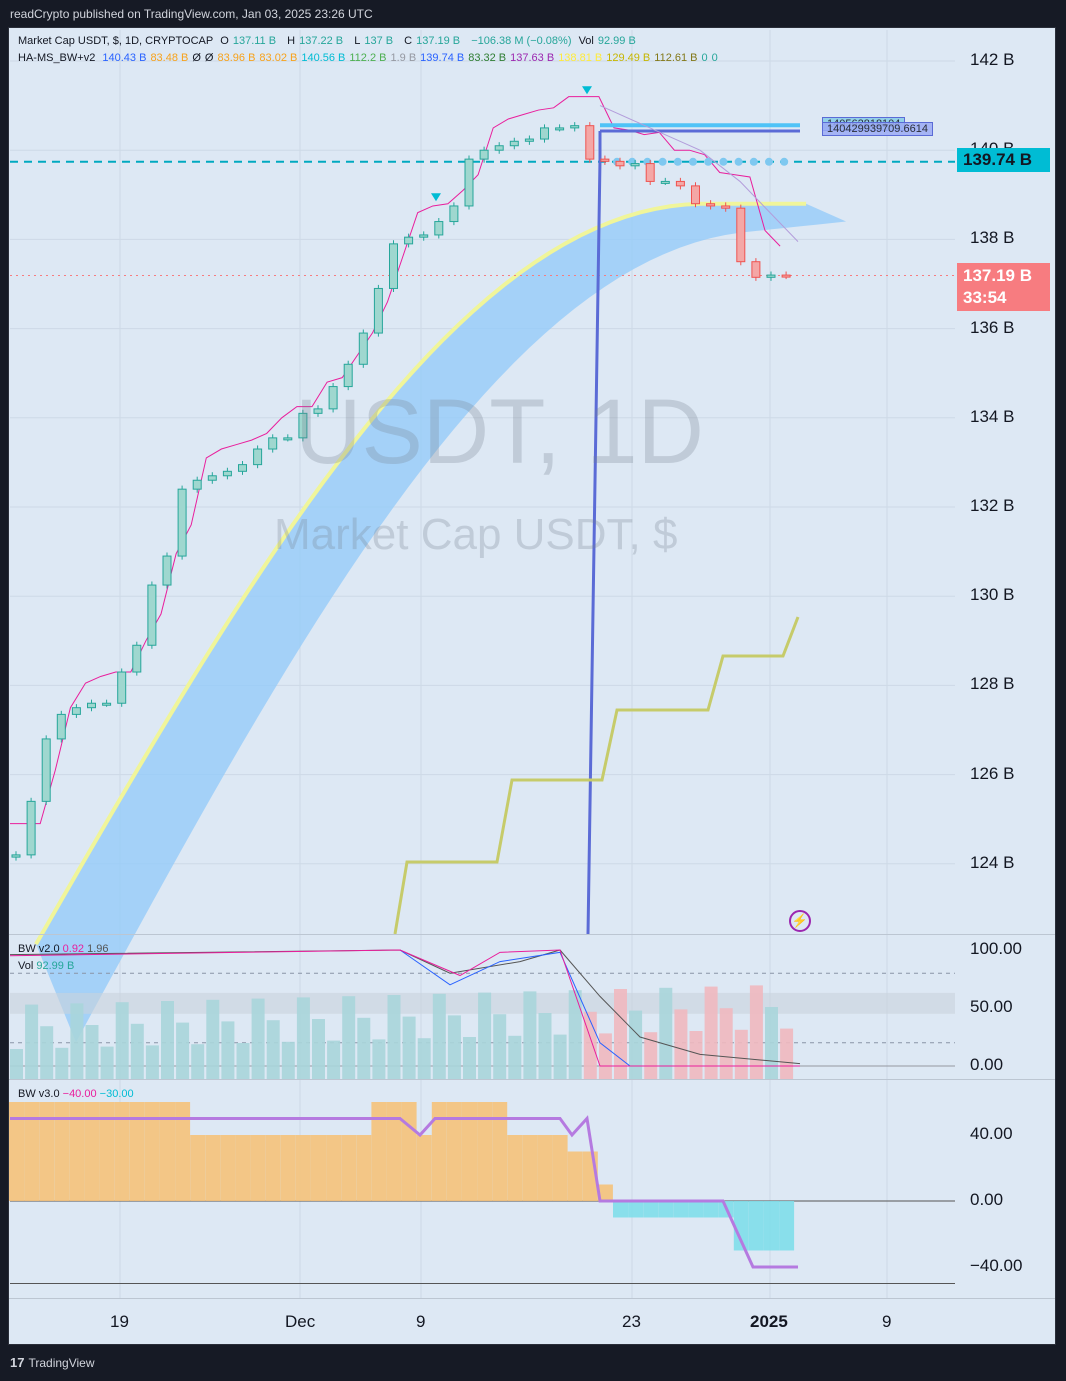  Describe the element at coordinates (616, 41) in the screenshot. I see `volume-value: 92.99 B` at that location.